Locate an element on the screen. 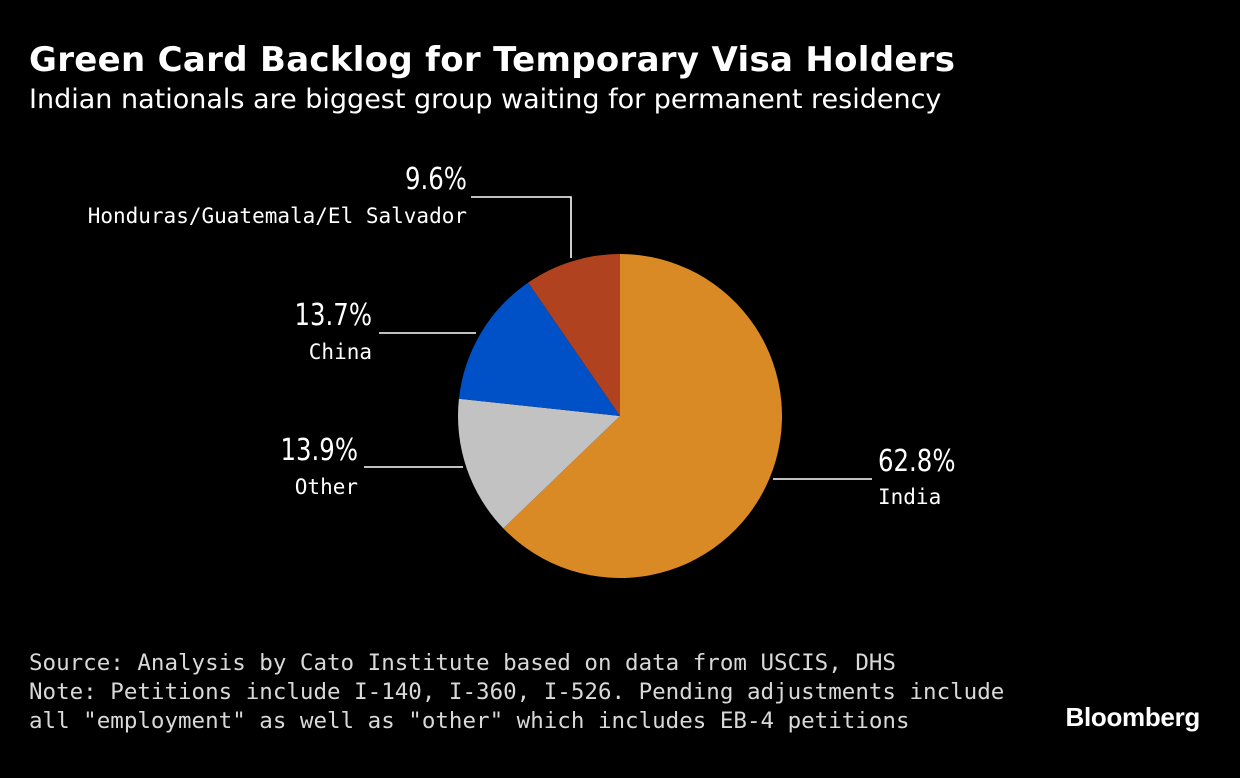  value-label-india: 62.8% is located at coordinates (917, 461).